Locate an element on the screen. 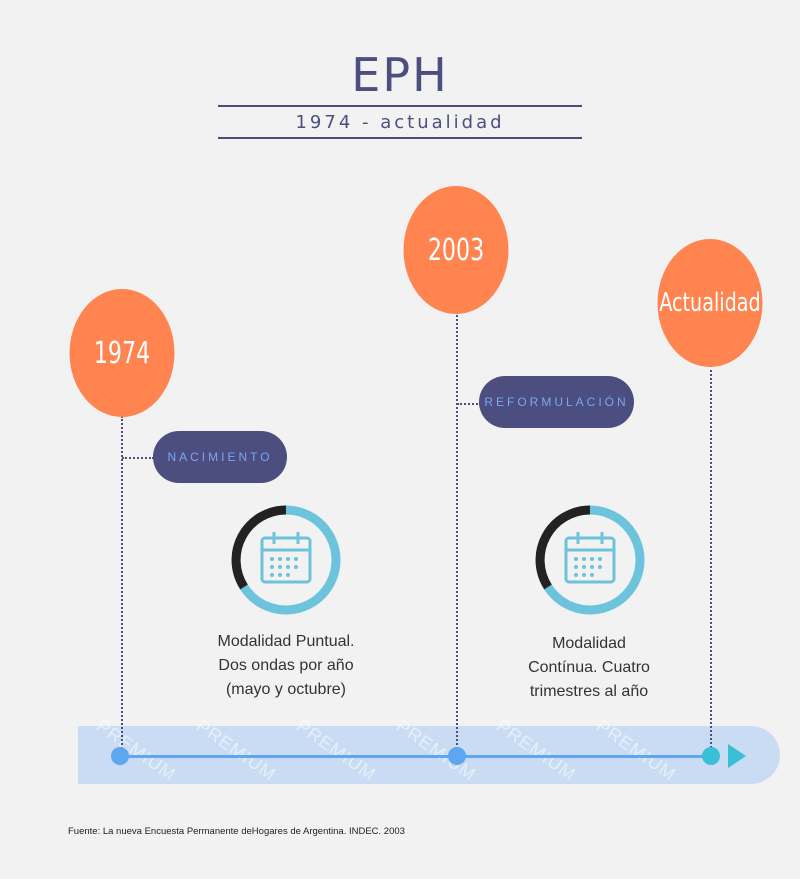  milestone-year: 2003 is located at coordinates (456, 250).